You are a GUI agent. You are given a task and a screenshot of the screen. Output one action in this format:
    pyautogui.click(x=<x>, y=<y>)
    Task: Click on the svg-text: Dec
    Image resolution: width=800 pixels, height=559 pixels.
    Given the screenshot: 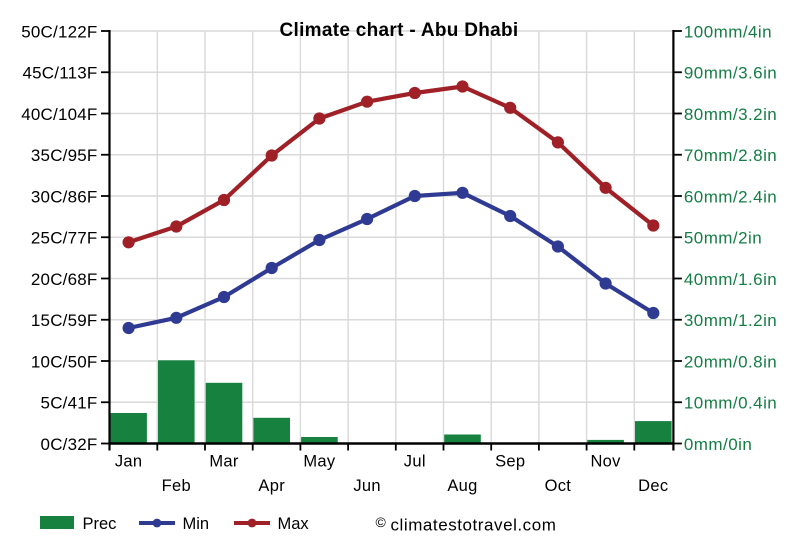 What is the action you would take?
    pyautogui.click(x=653, y=486)
    